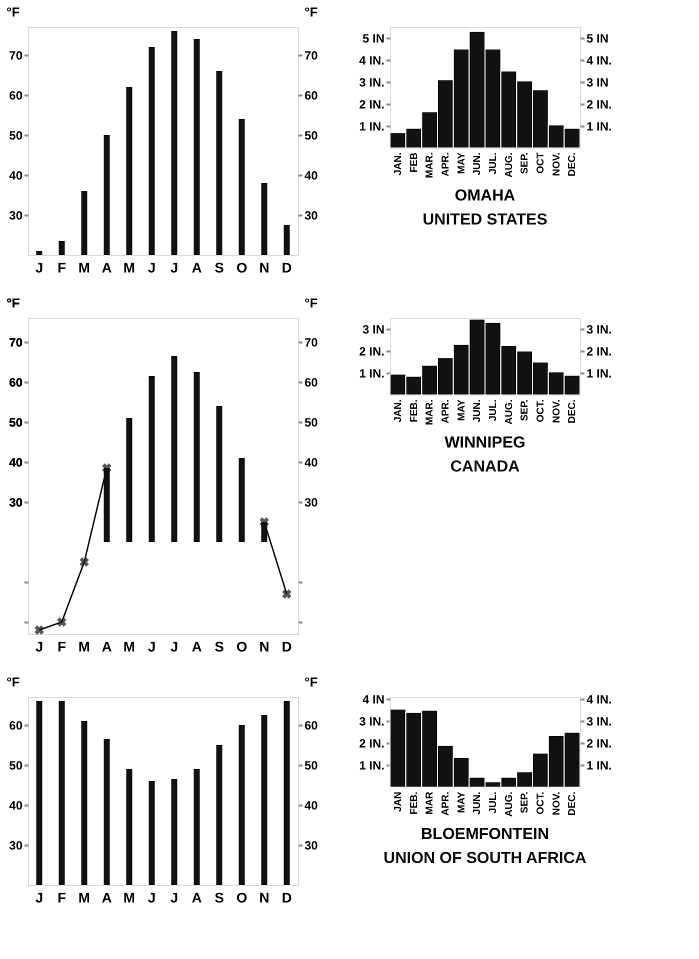 The height and width of the screenshot is (959, 699). Describe the element at coordinates (540, 163) in the screenshot. I see `x-tick-label: OCT` at that location.